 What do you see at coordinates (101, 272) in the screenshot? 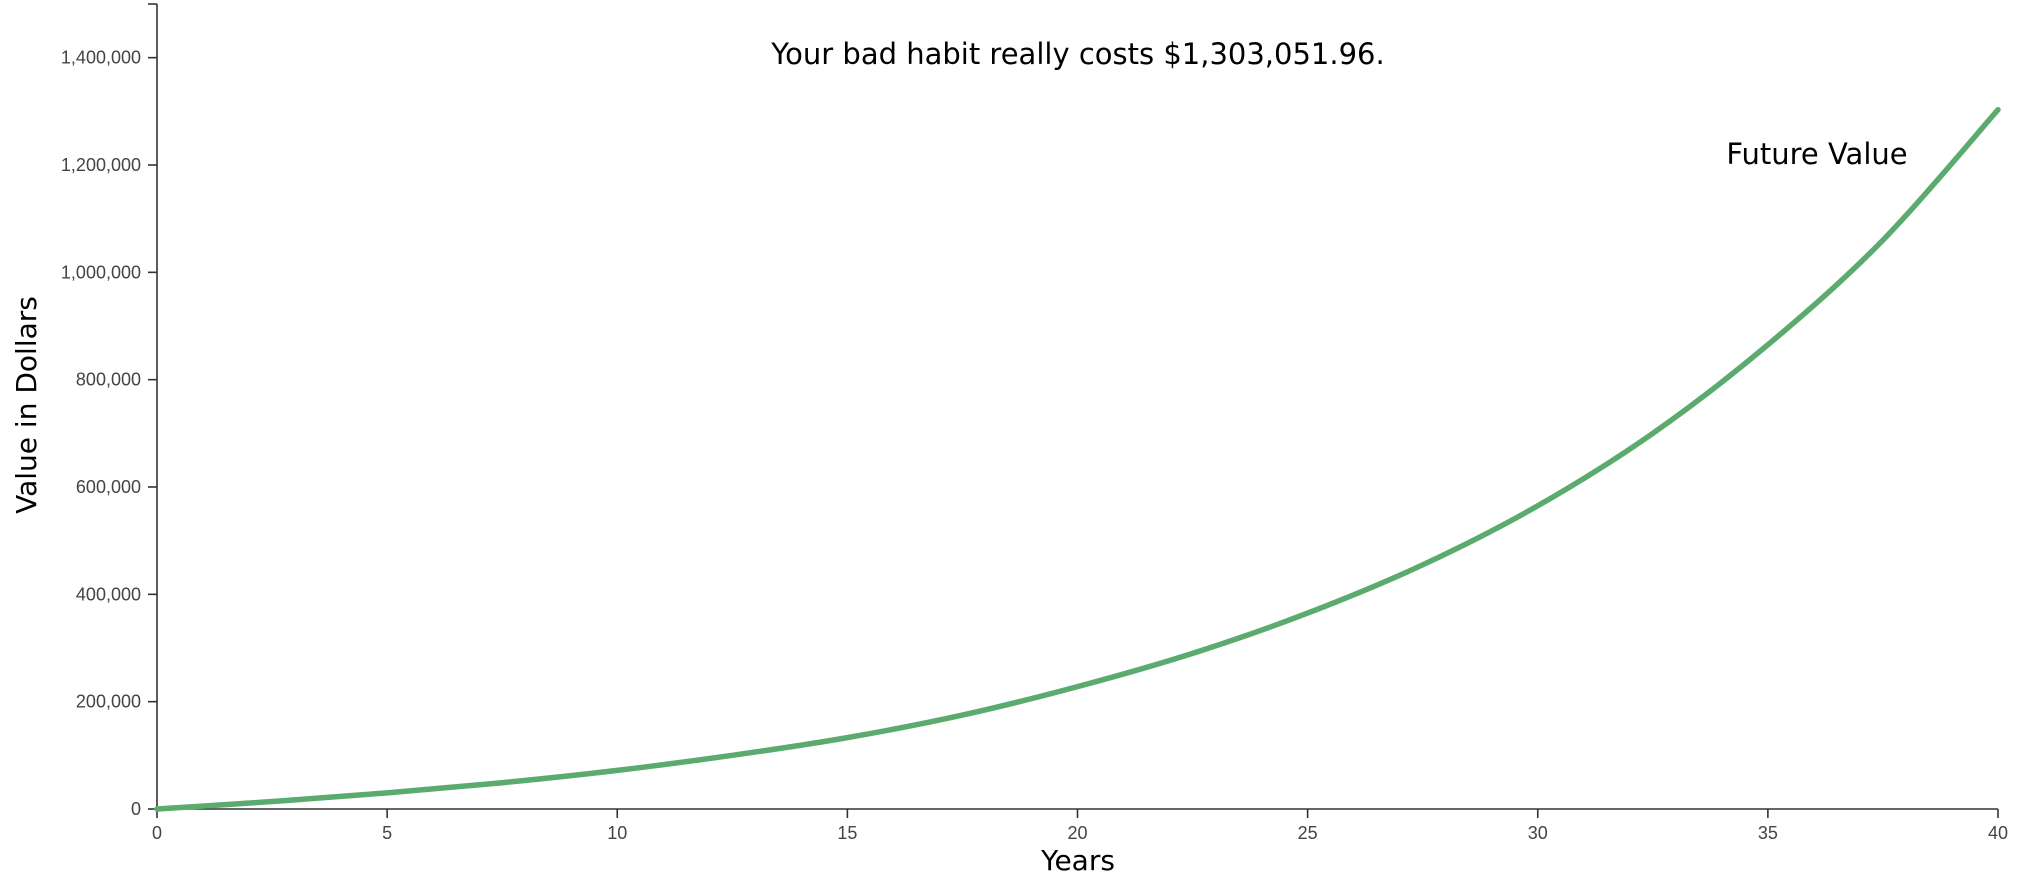
I see `y-tick-label: 1,000,000` at bounding box center [101, 272].